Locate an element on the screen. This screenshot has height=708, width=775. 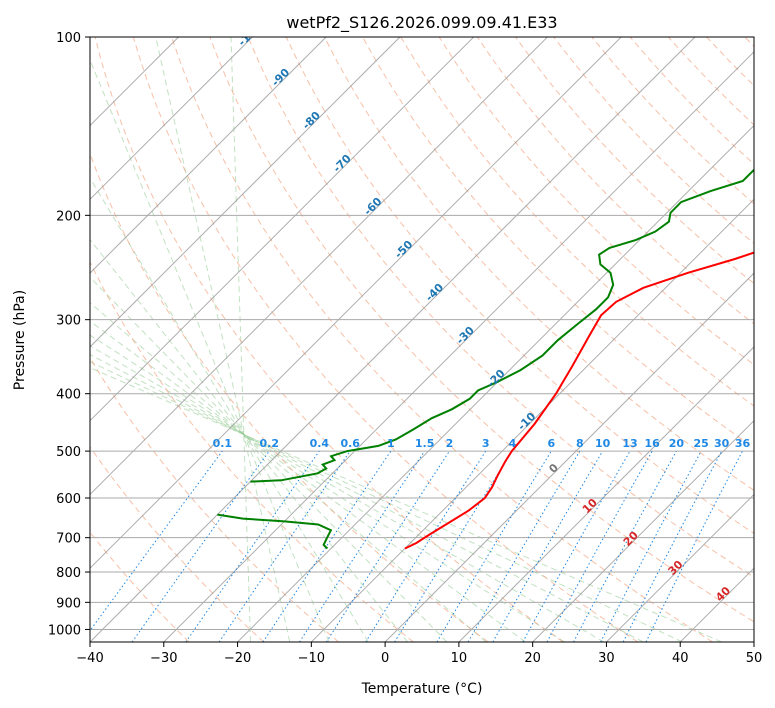
y-tick-label: 600 is located at coordinates (68, 499).